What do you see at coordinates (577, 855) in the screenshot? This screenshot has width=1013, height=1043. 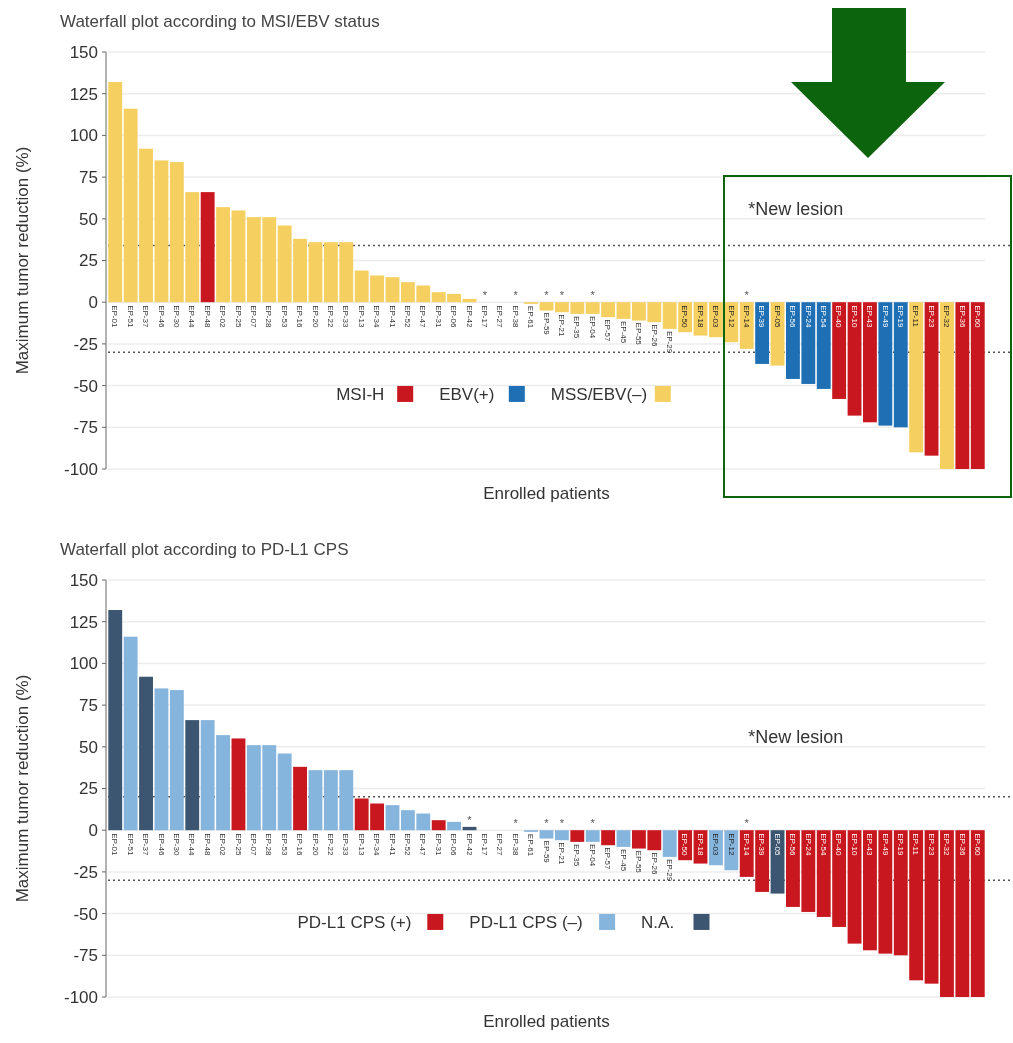 I see `x-tick-label: EP-35` at bounding box center [577, 855].